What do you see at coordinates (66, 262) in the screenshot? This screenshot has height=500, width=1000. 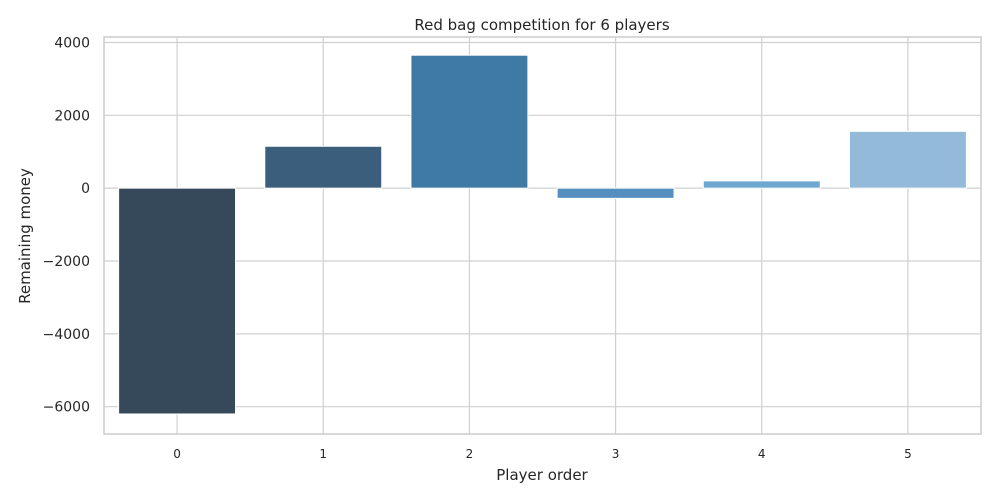 I see `y-tick-label: −2000` at bounding box center [66, 262].